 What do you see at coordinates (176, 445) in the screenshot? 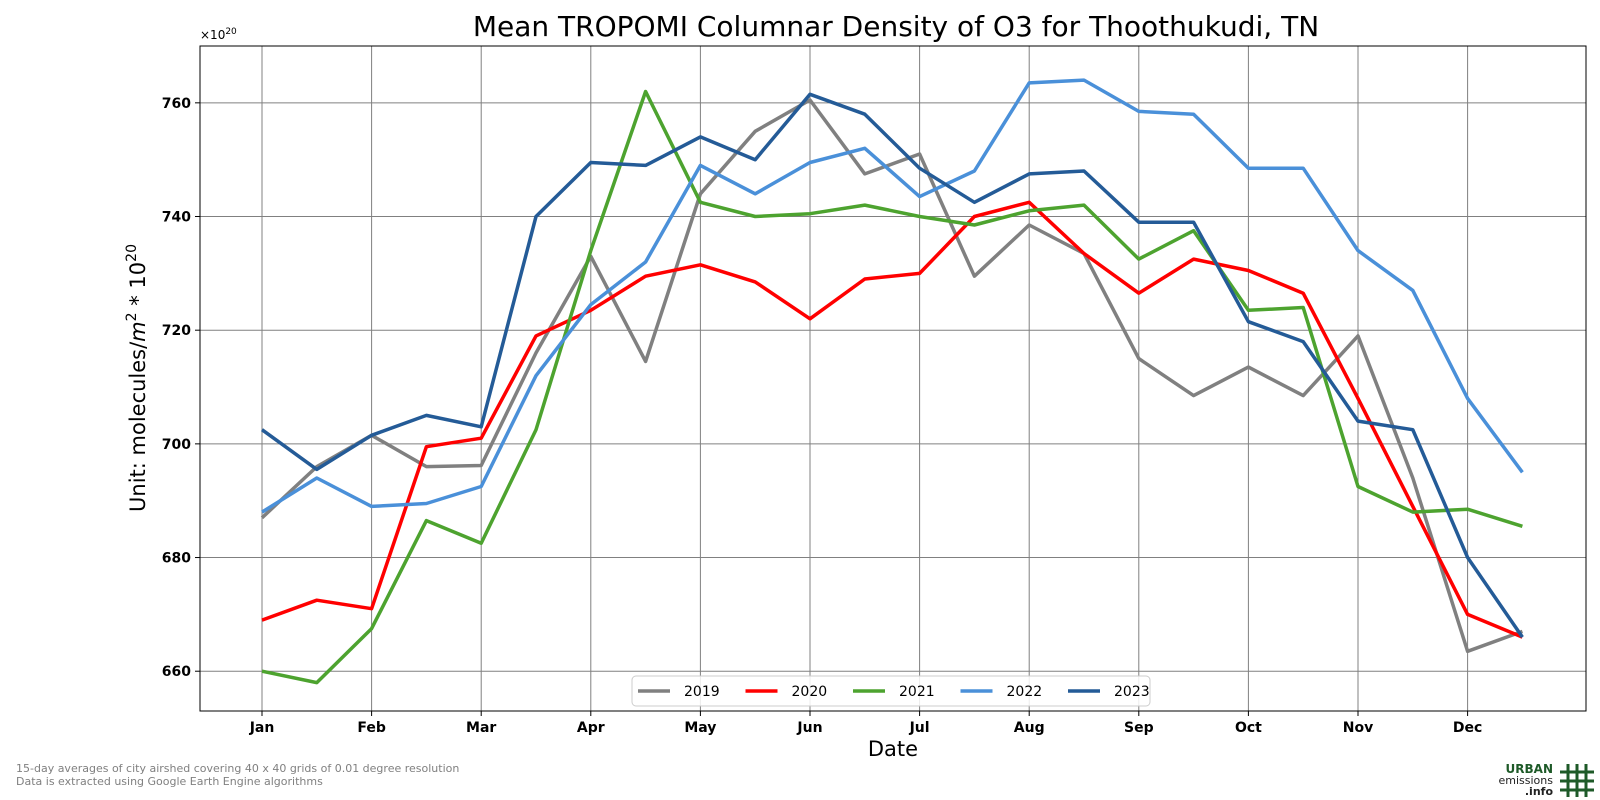
I see `y-tick-label: 700` at bounding box center [176, 445].